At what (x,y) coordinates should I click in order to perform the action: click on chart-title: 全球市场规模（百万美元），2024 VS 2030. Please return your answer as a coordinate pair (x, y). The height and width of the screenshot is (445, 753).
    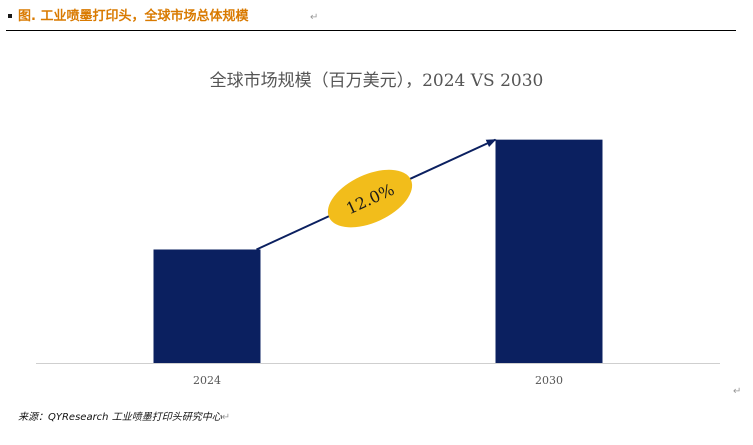
    Looking at the image, I should click on (376, 81).